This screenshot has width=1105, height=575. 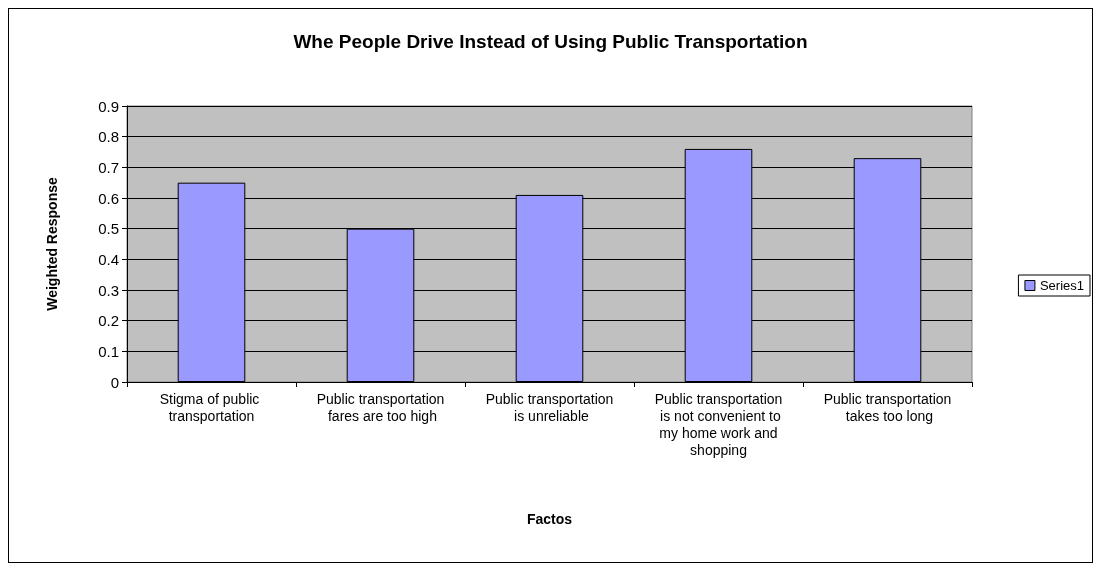 What do you see at coordinates (108, 198) in the screenshot?
I see `y-tick-label: 0.6` at bounding box center [108, 198].